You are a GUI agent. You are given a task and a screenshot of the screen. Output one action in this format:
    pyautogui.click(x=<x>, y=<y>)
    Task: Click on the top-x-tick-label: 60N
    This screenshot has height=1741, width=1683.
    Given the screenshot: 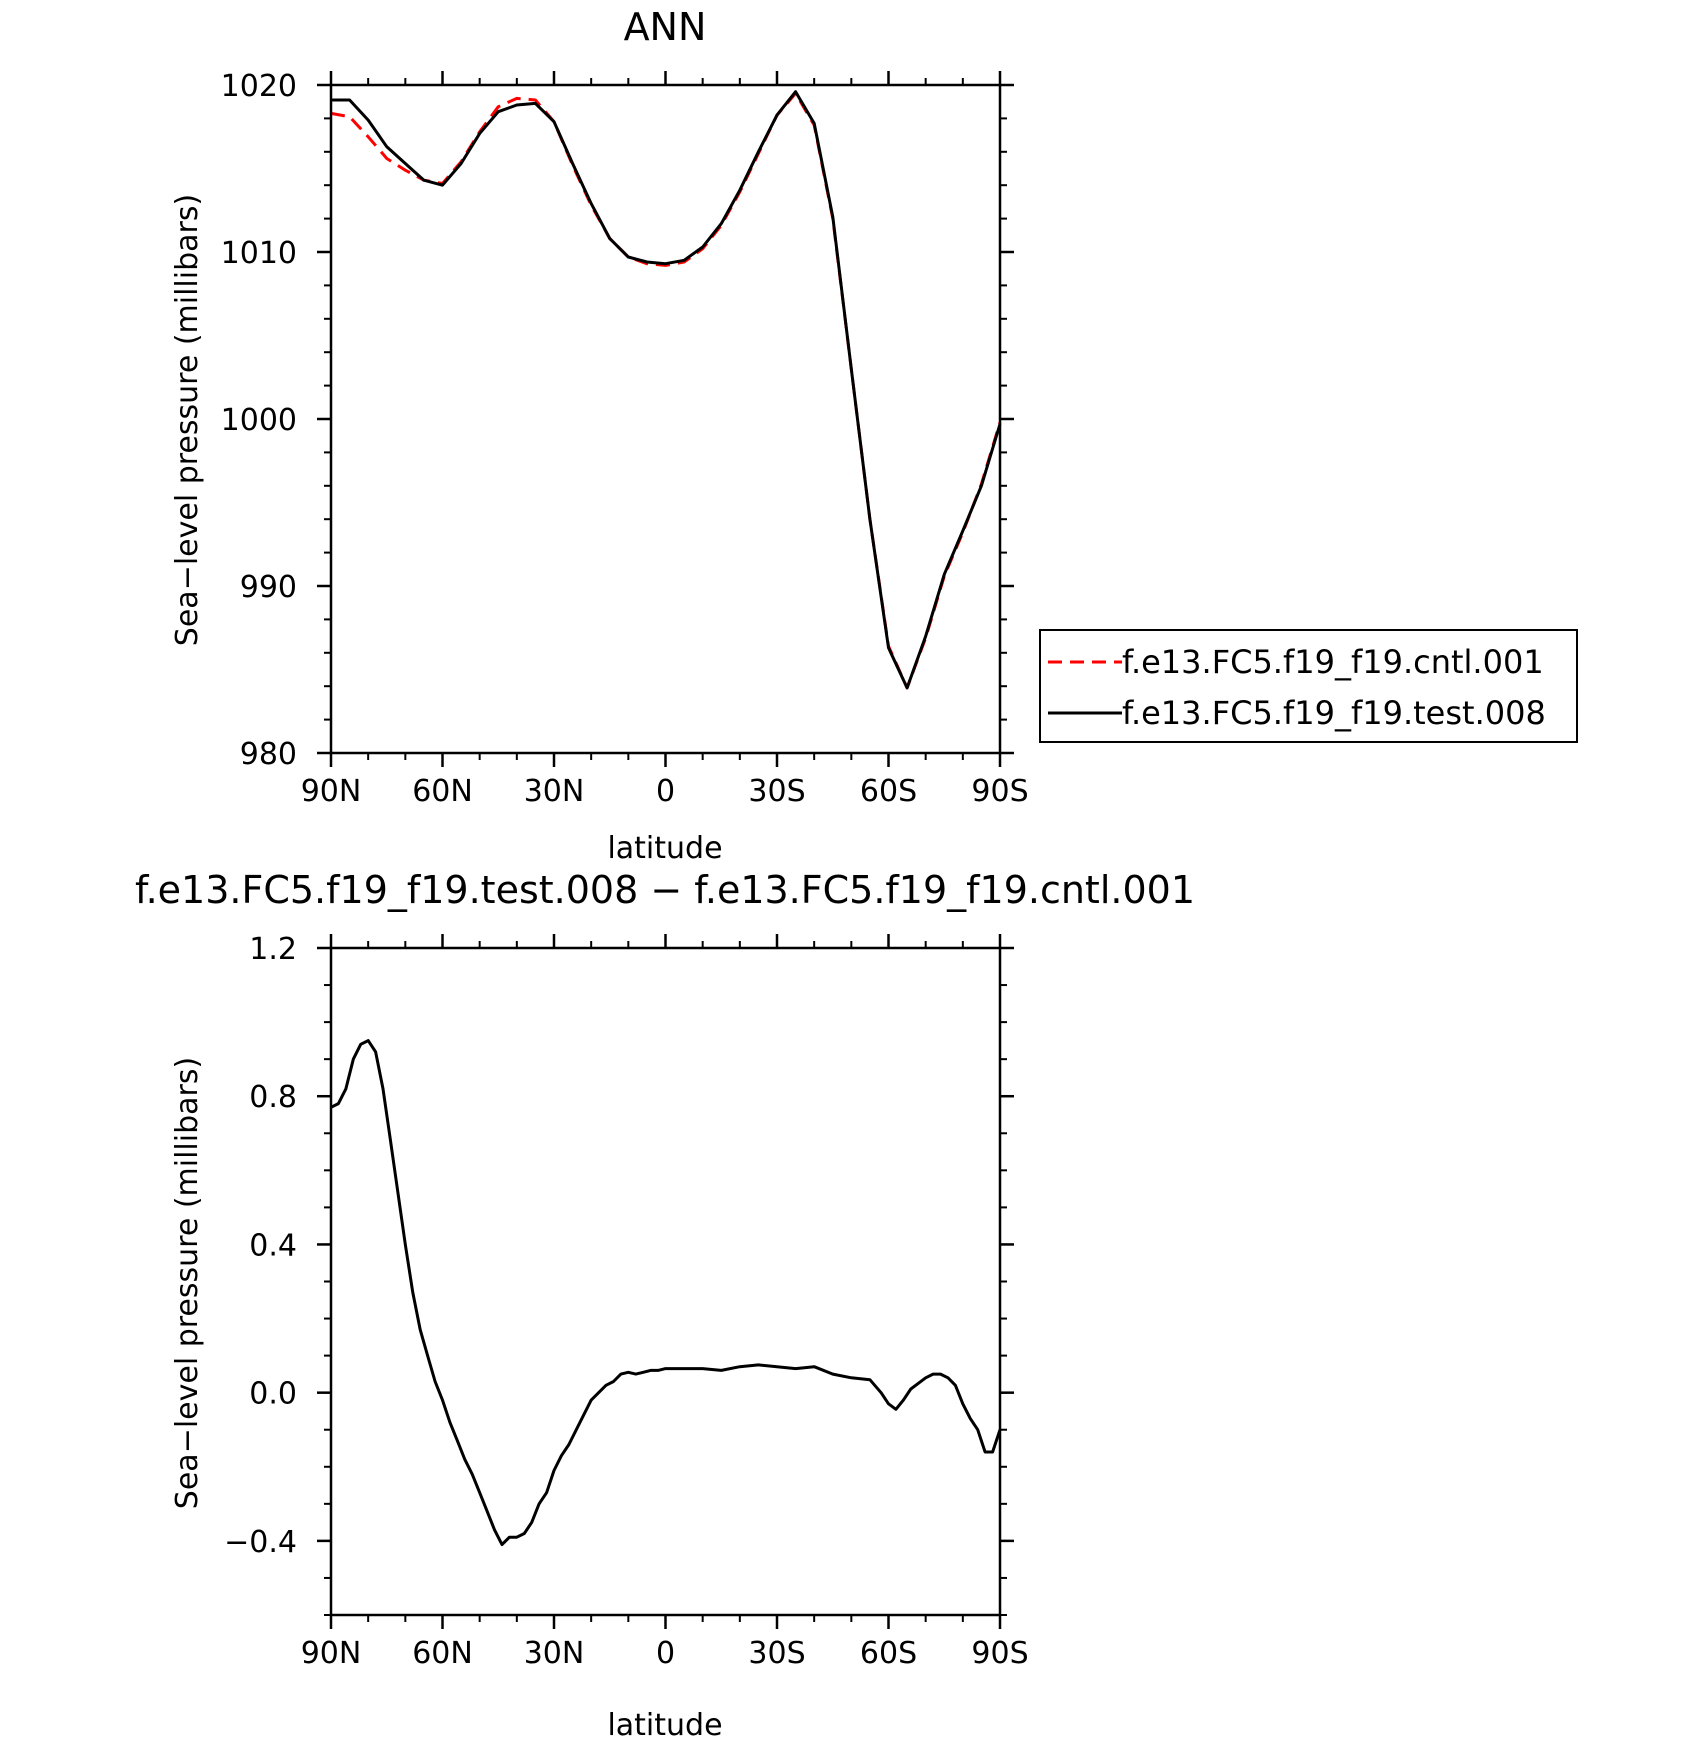 What is the action you would take?
    pyautogui.click(x=442, y=791)
    